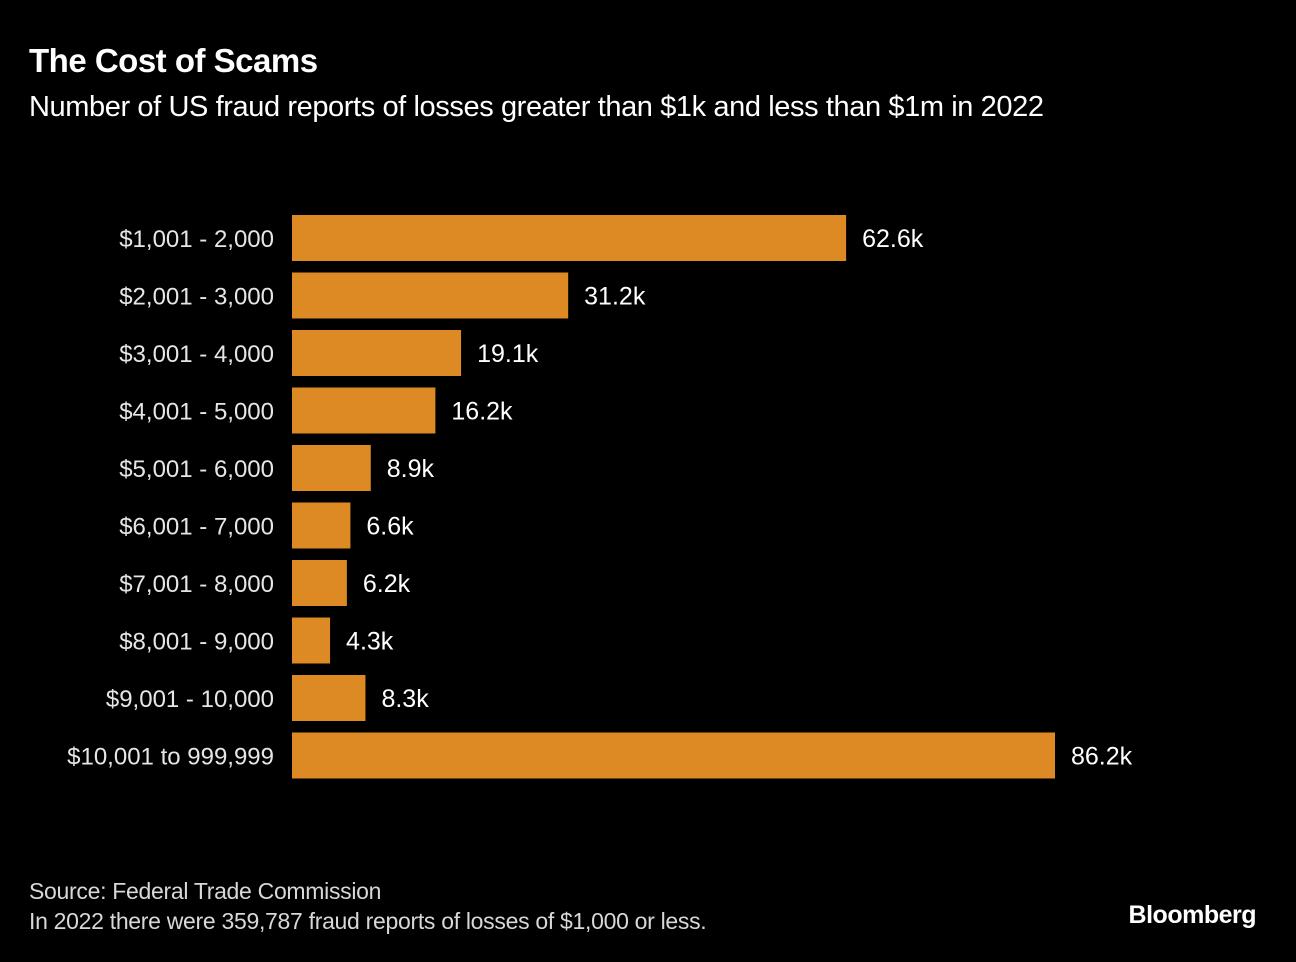  I want to click on source-note: Source: Federal Trade Commission, so click(205, 891).